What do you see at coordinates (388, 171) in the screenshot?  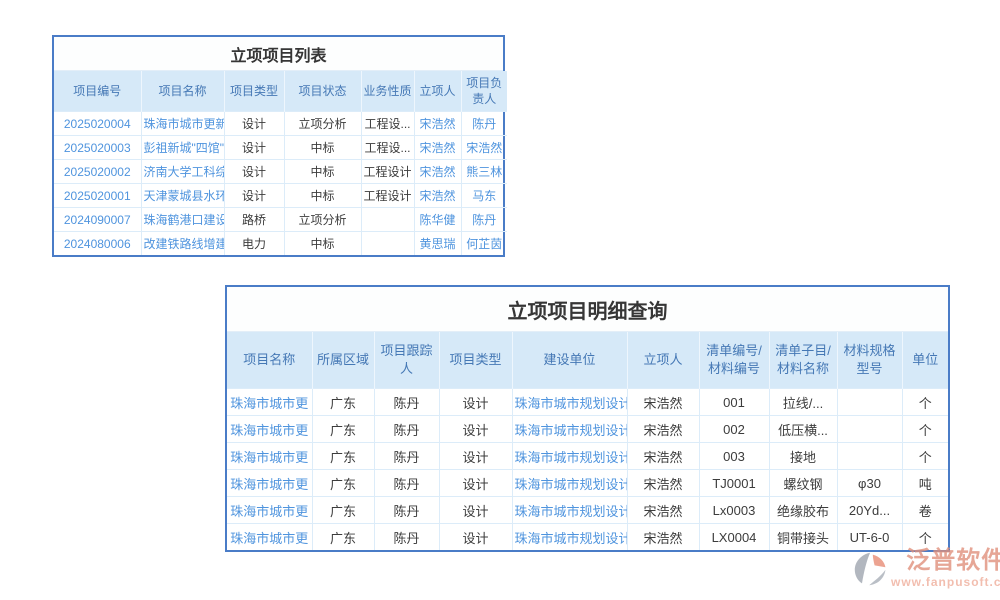 I see `cell: 工程设计` at bounding box center [388, 171].